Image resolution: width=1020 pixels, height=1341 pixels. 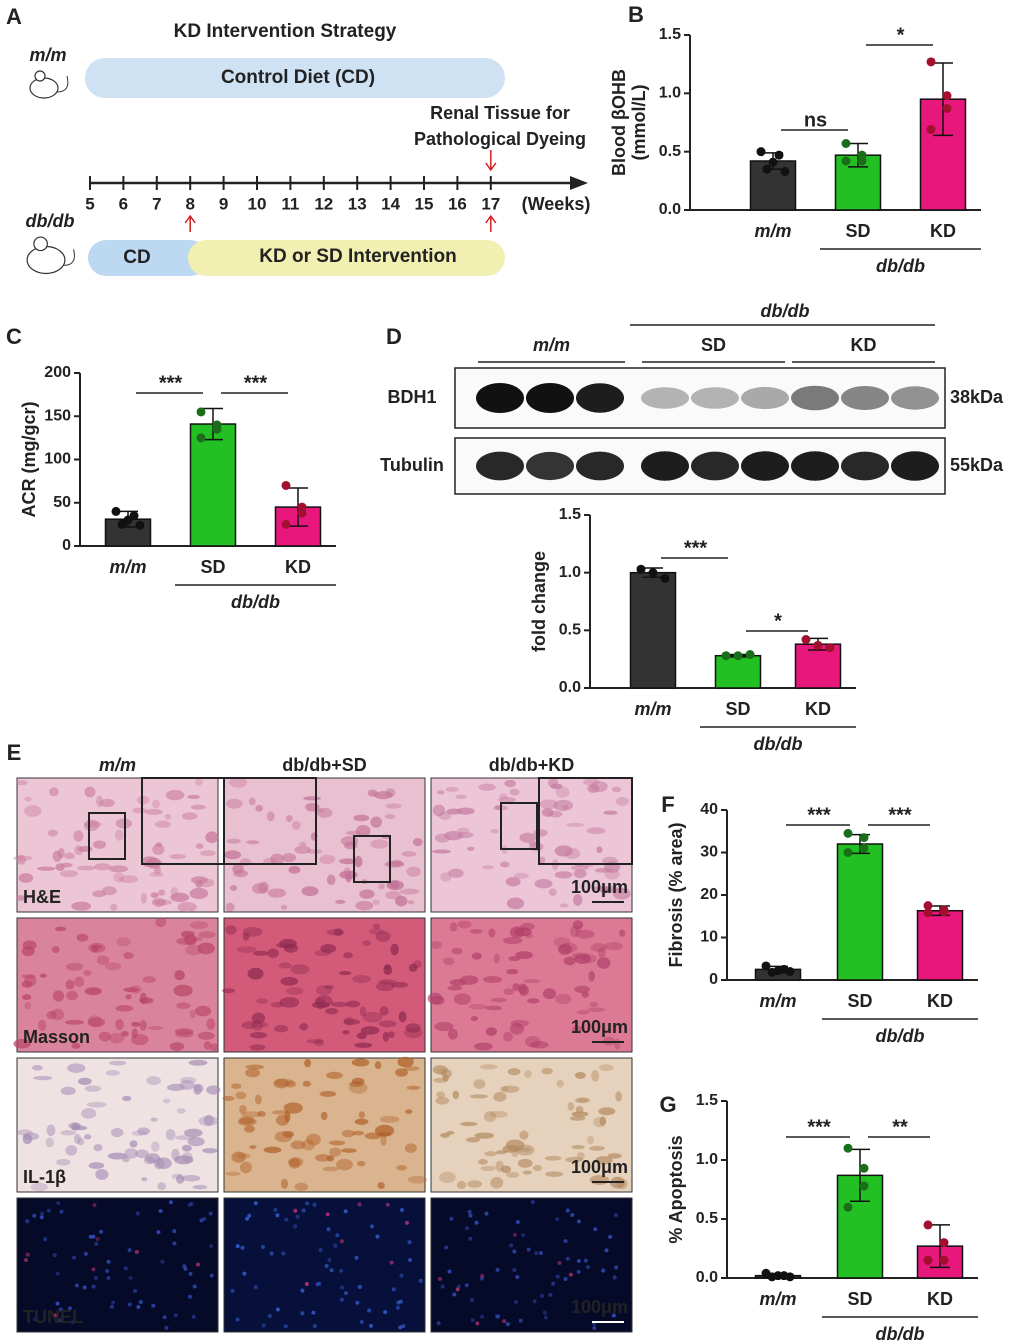 I want to click on y-tick-label: 150, so click(x=57, y=415).